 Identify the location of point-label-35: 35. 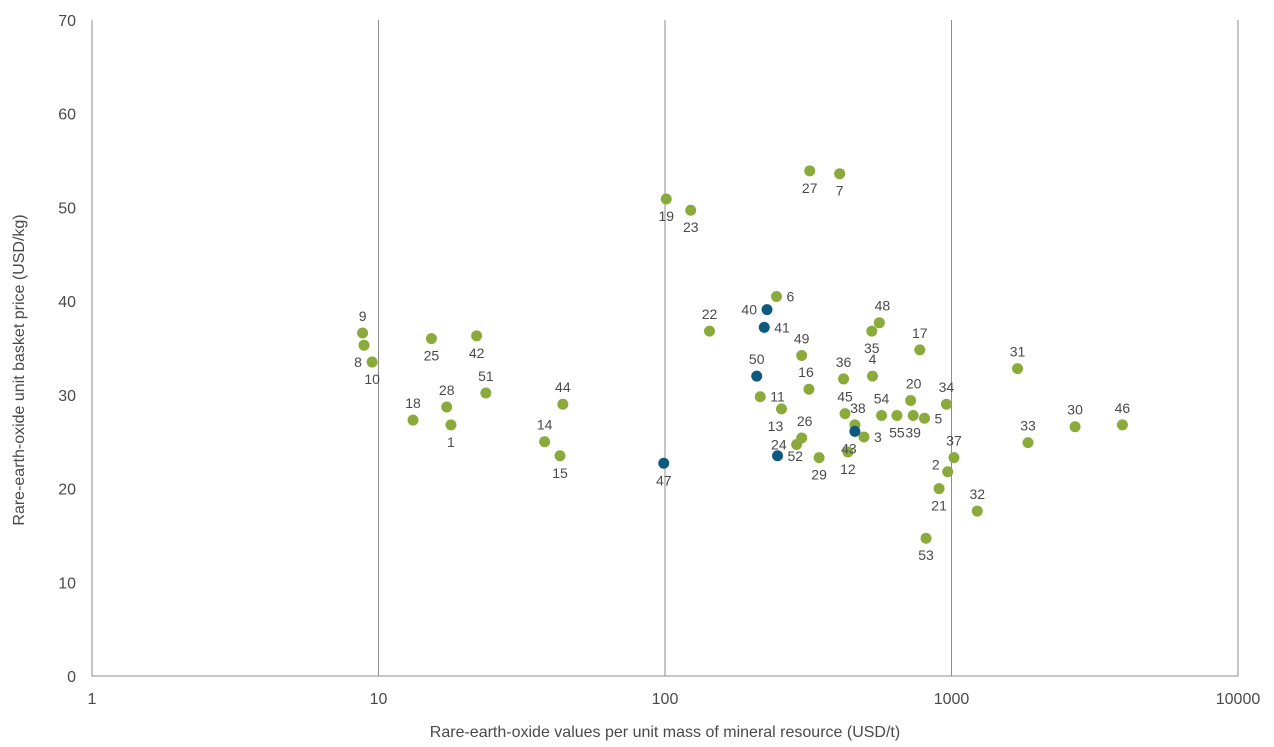
(872, 348).